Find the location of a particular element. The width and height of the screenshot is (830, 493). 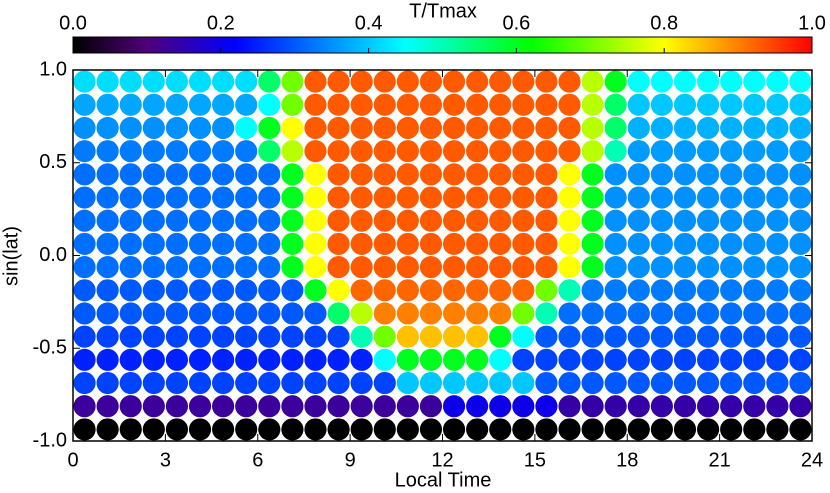

x-tick-label: 15 is located at coordinates (535, 460).